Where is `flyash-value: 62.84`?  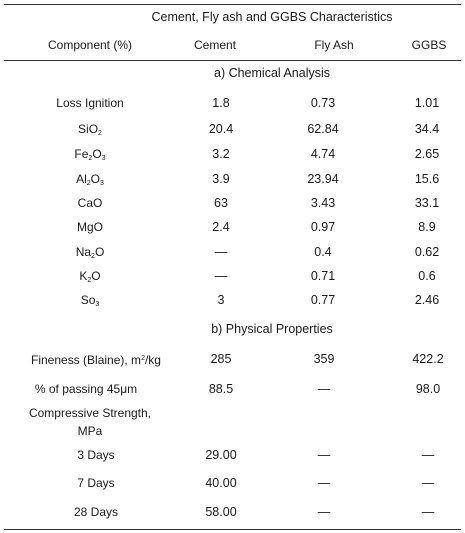 flyash-value: 62.84 is located at coordinates (323, 129).